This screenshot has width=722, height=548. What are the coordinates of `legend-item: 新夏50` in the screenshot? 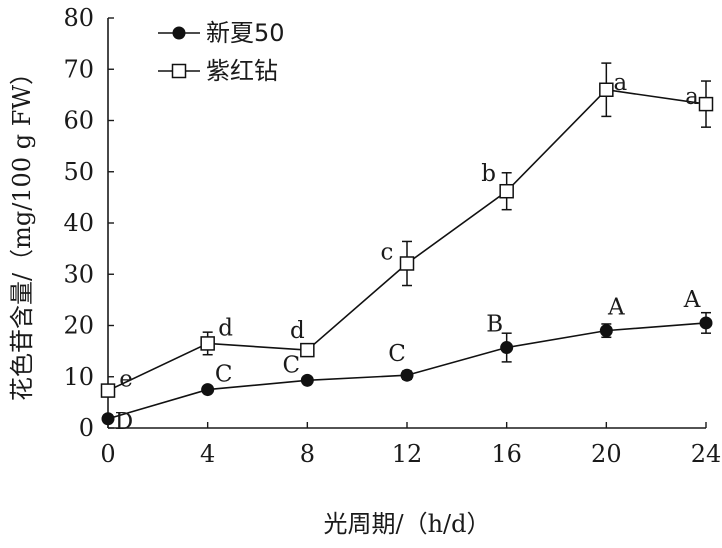 It's located at (221, 33).